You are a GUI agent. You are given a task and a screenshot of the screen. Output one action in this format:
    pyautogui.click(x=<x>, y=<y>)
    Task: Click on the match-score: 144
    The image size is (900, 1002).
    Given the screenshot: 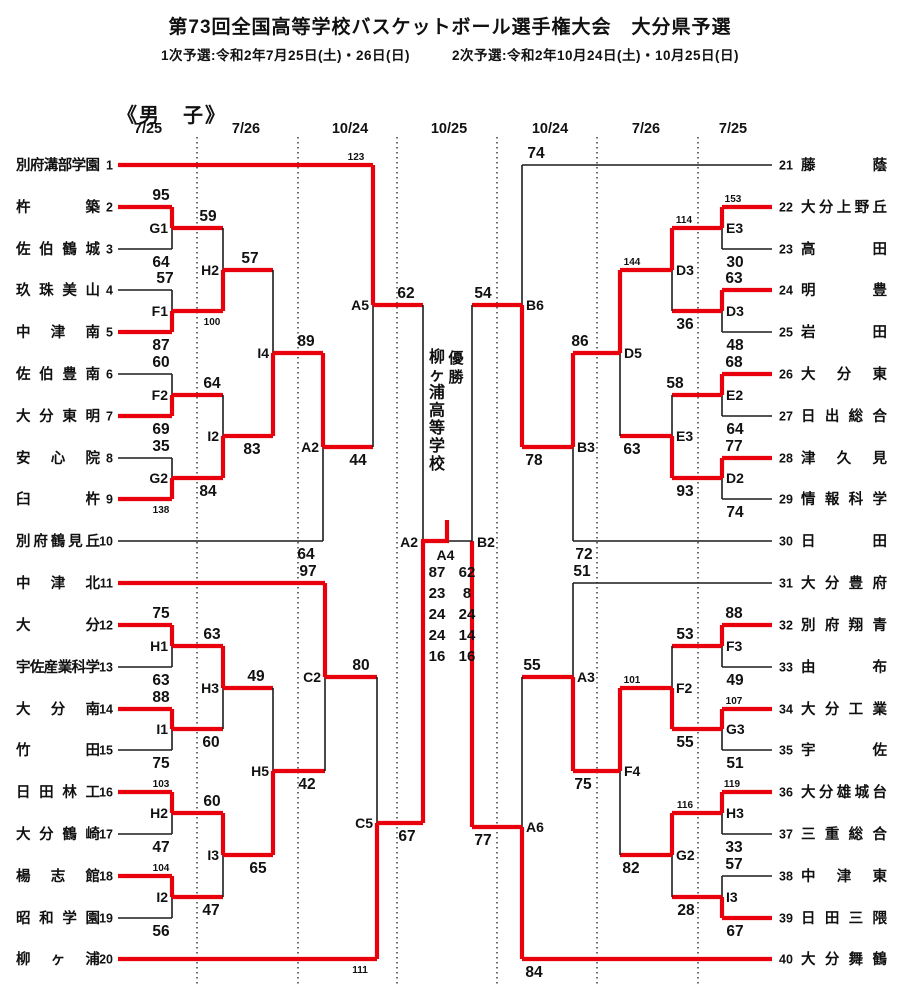 What is the action you would take?
    pyautogui.click(x=632, y=262)
    